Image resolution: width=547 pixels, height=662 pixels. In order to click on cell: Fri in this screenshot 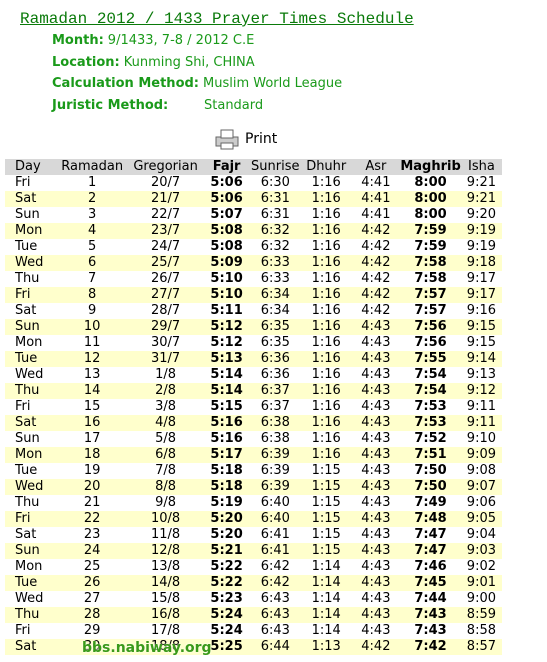, I will do `click(31, 519)`.